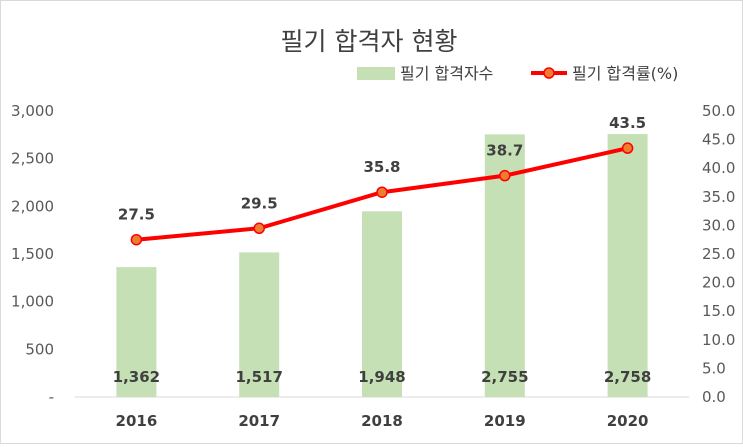 This screenshot has height=447, width=743. Describe the element at coordinates (517, 73) in the screenshot. I see `legend: 필기 합격자수 필기 합격률(%)` at that location.